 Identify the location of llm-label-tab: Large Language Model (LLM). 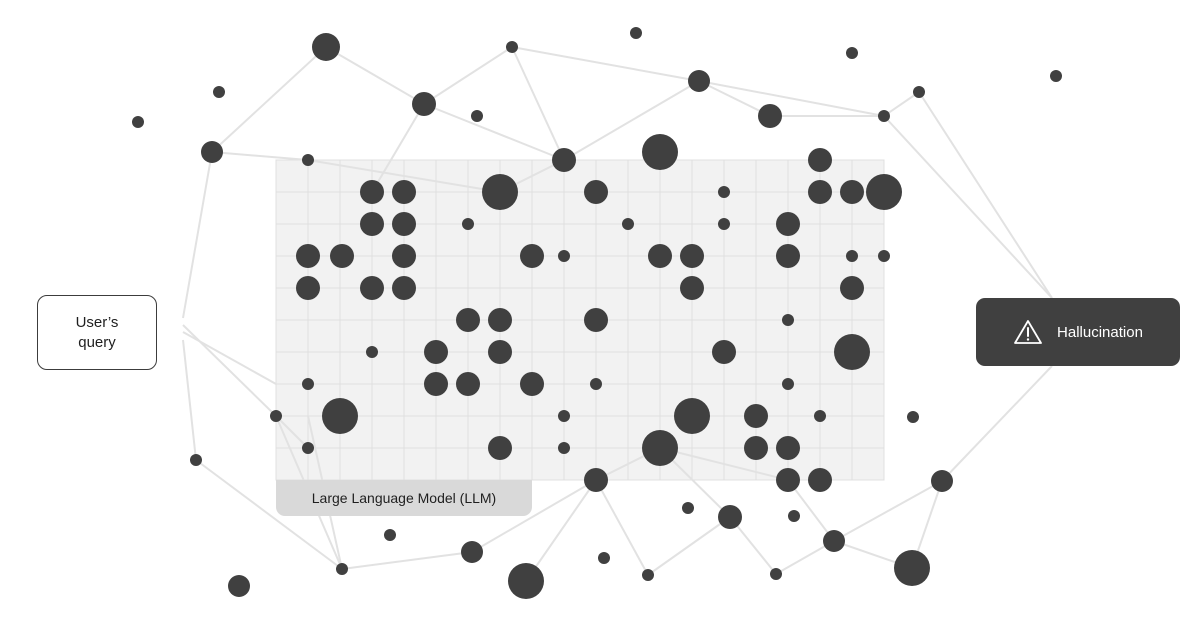
(404, 498).